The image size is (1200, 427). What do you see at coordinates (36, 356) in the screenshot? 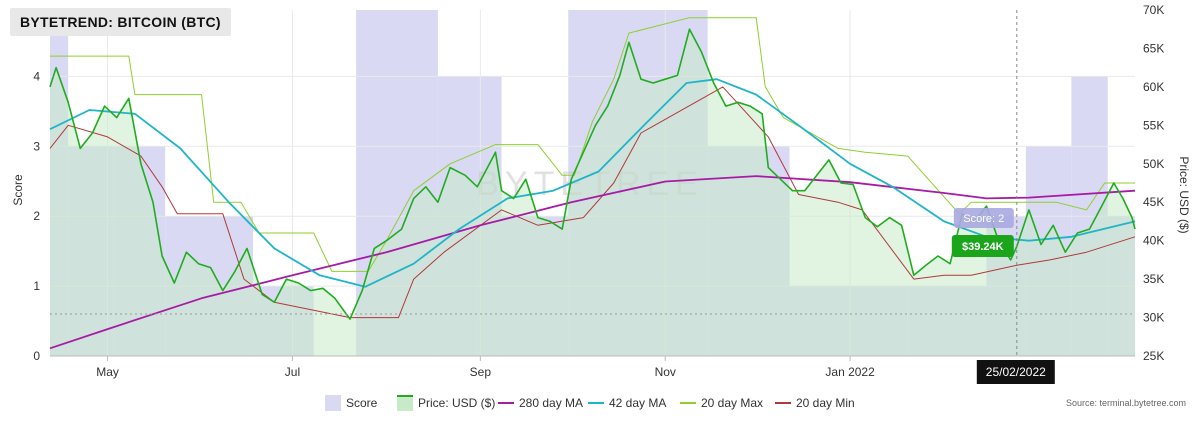
I see `y-left-tick-label: 0` at bounding box center [36, 356].